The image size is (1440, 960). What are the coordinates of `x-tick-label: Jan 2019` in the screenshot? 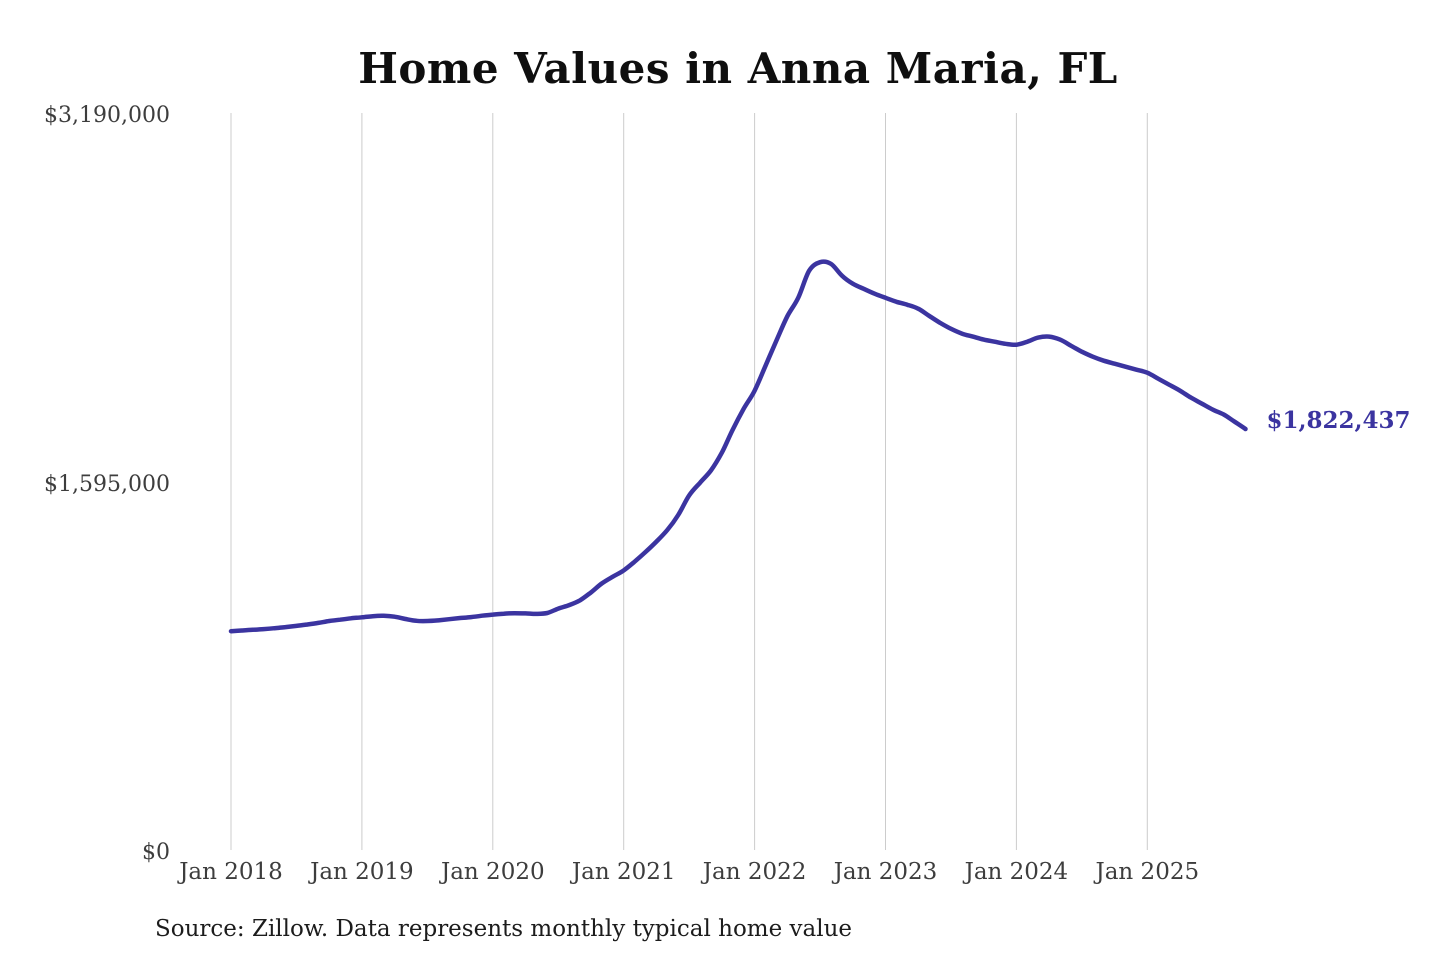 It's located at (362, 872).